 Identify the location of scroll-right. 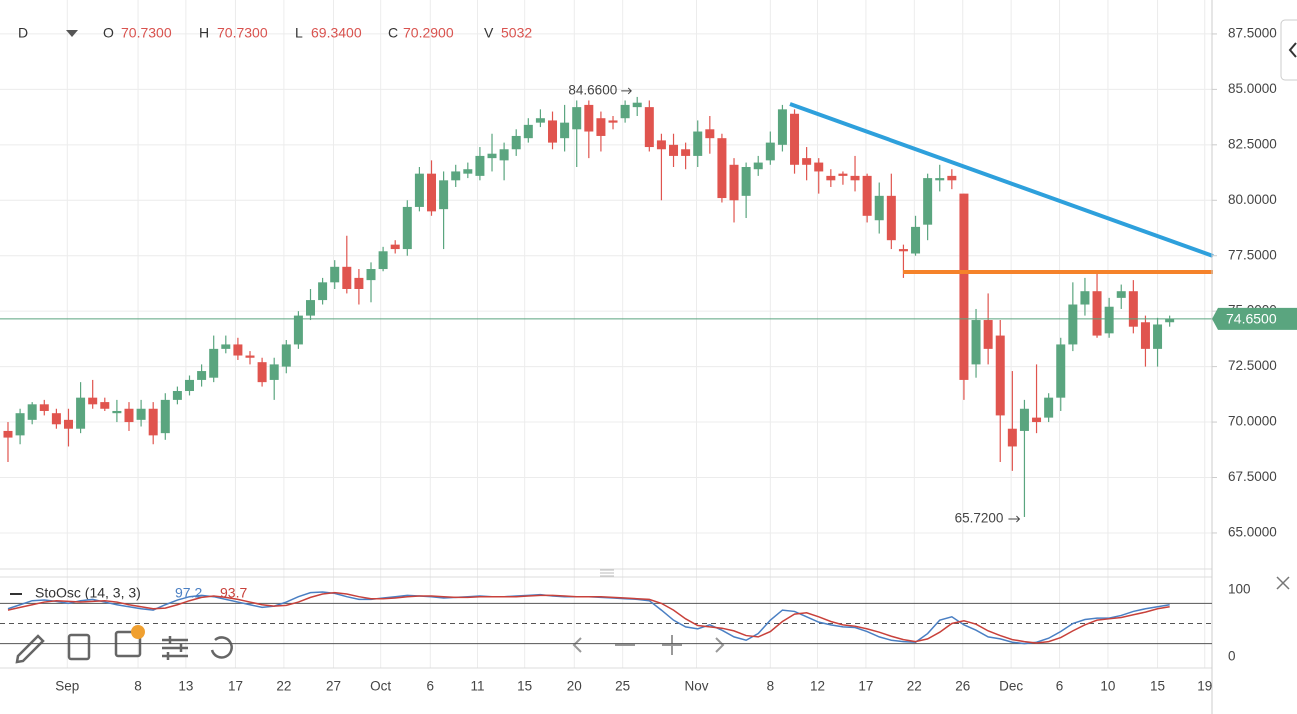
(720, 645).